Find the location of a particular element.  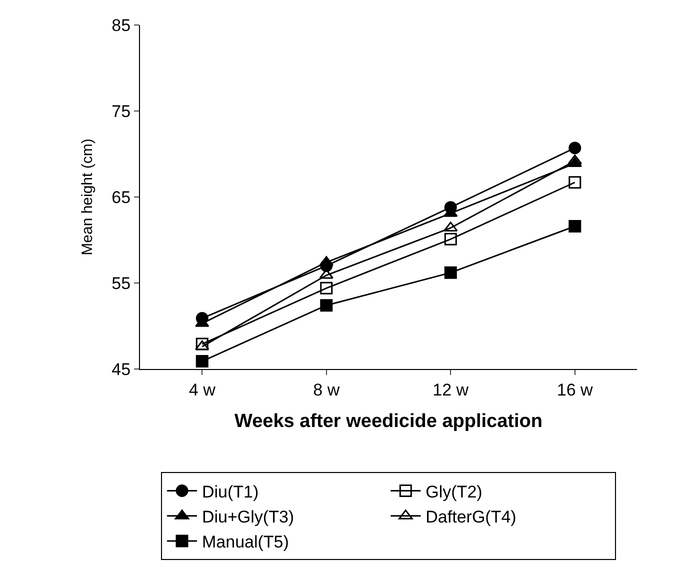

x-tick-label: 8 w is located at coordinates (326, 390).